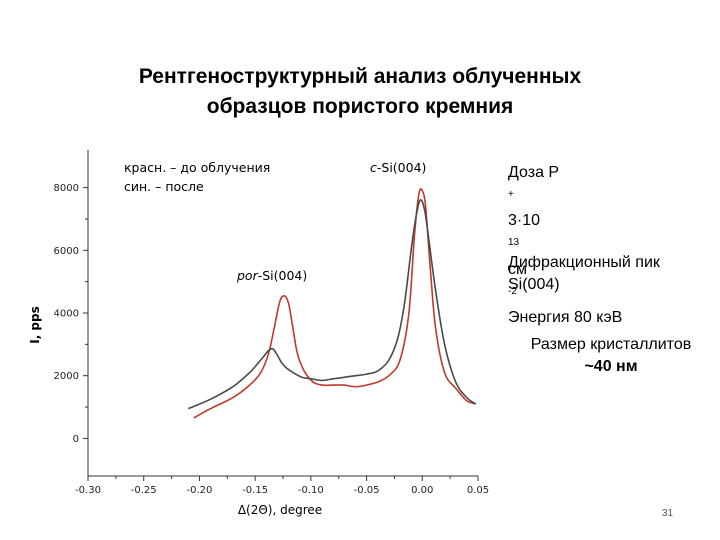 Image resolution: width=720 pixels, height=540 pixels. What do you see at coordinates (668, 513) in the screenshot?
I see `page-number: 31` at bounding box center [668, 513].